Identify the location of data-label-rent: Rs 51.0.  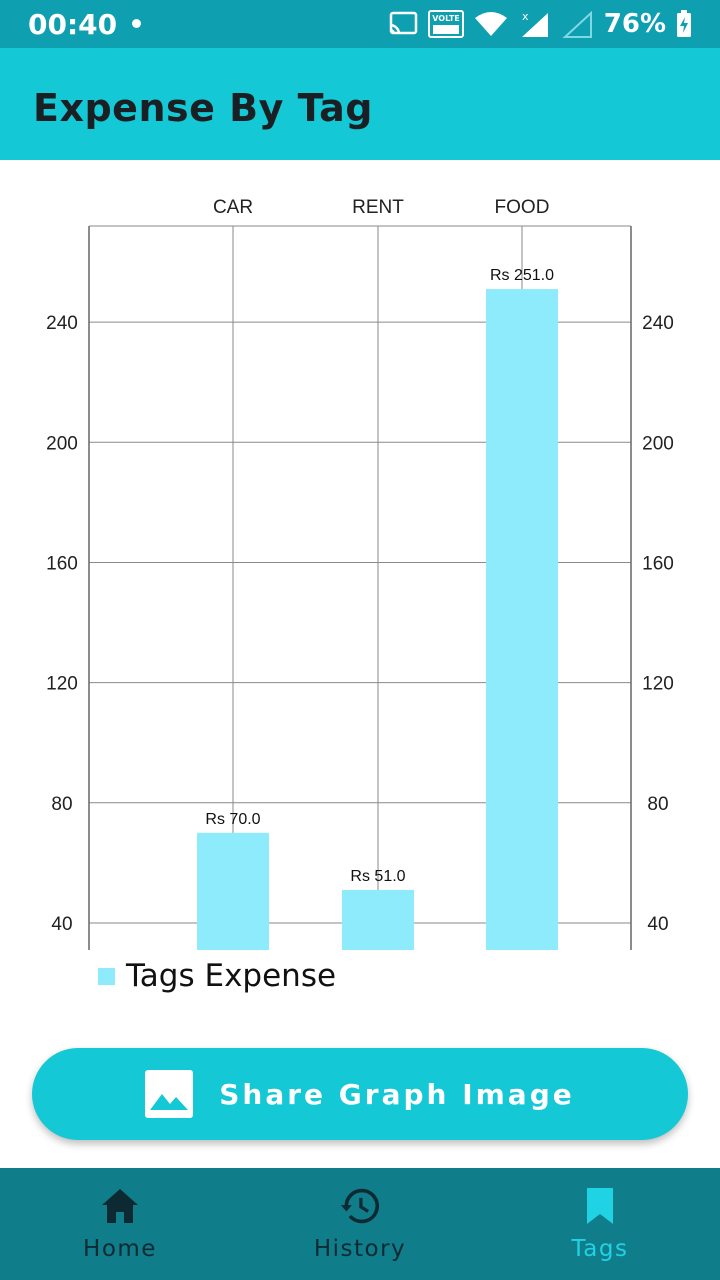
(377, 876).